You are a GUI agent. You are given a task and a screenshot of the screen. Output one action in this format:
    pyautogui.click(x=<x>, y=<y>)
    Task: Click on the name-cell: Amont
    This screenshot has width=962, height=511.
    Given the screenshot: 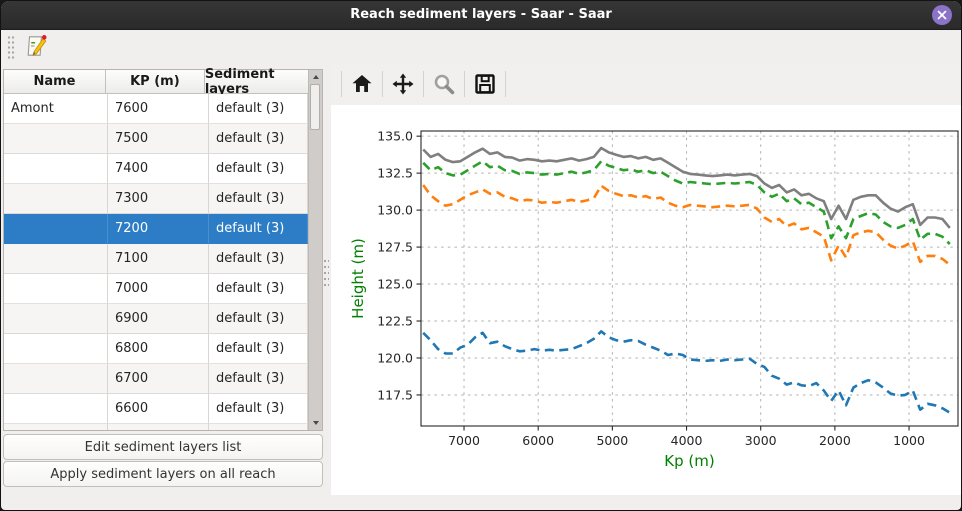 What is the action you would take?
    pyautogui.click(x=56, y=109)
    